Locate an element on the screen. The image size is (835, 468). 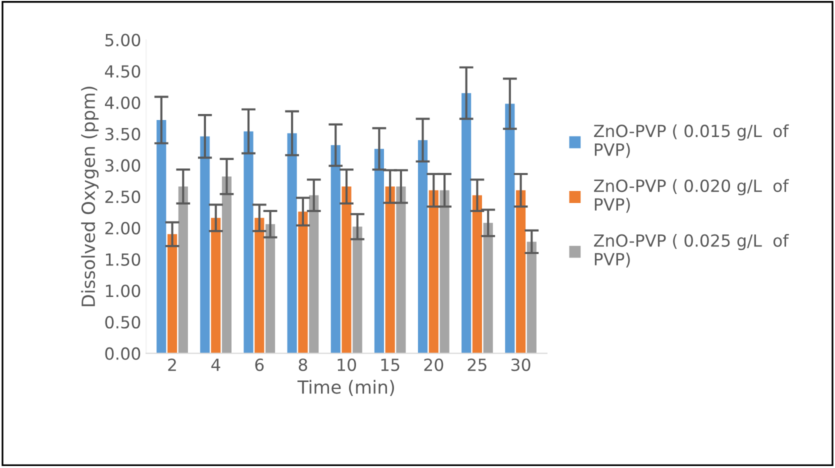
x-tick-label: 4 is located at coordinates (215, 364).